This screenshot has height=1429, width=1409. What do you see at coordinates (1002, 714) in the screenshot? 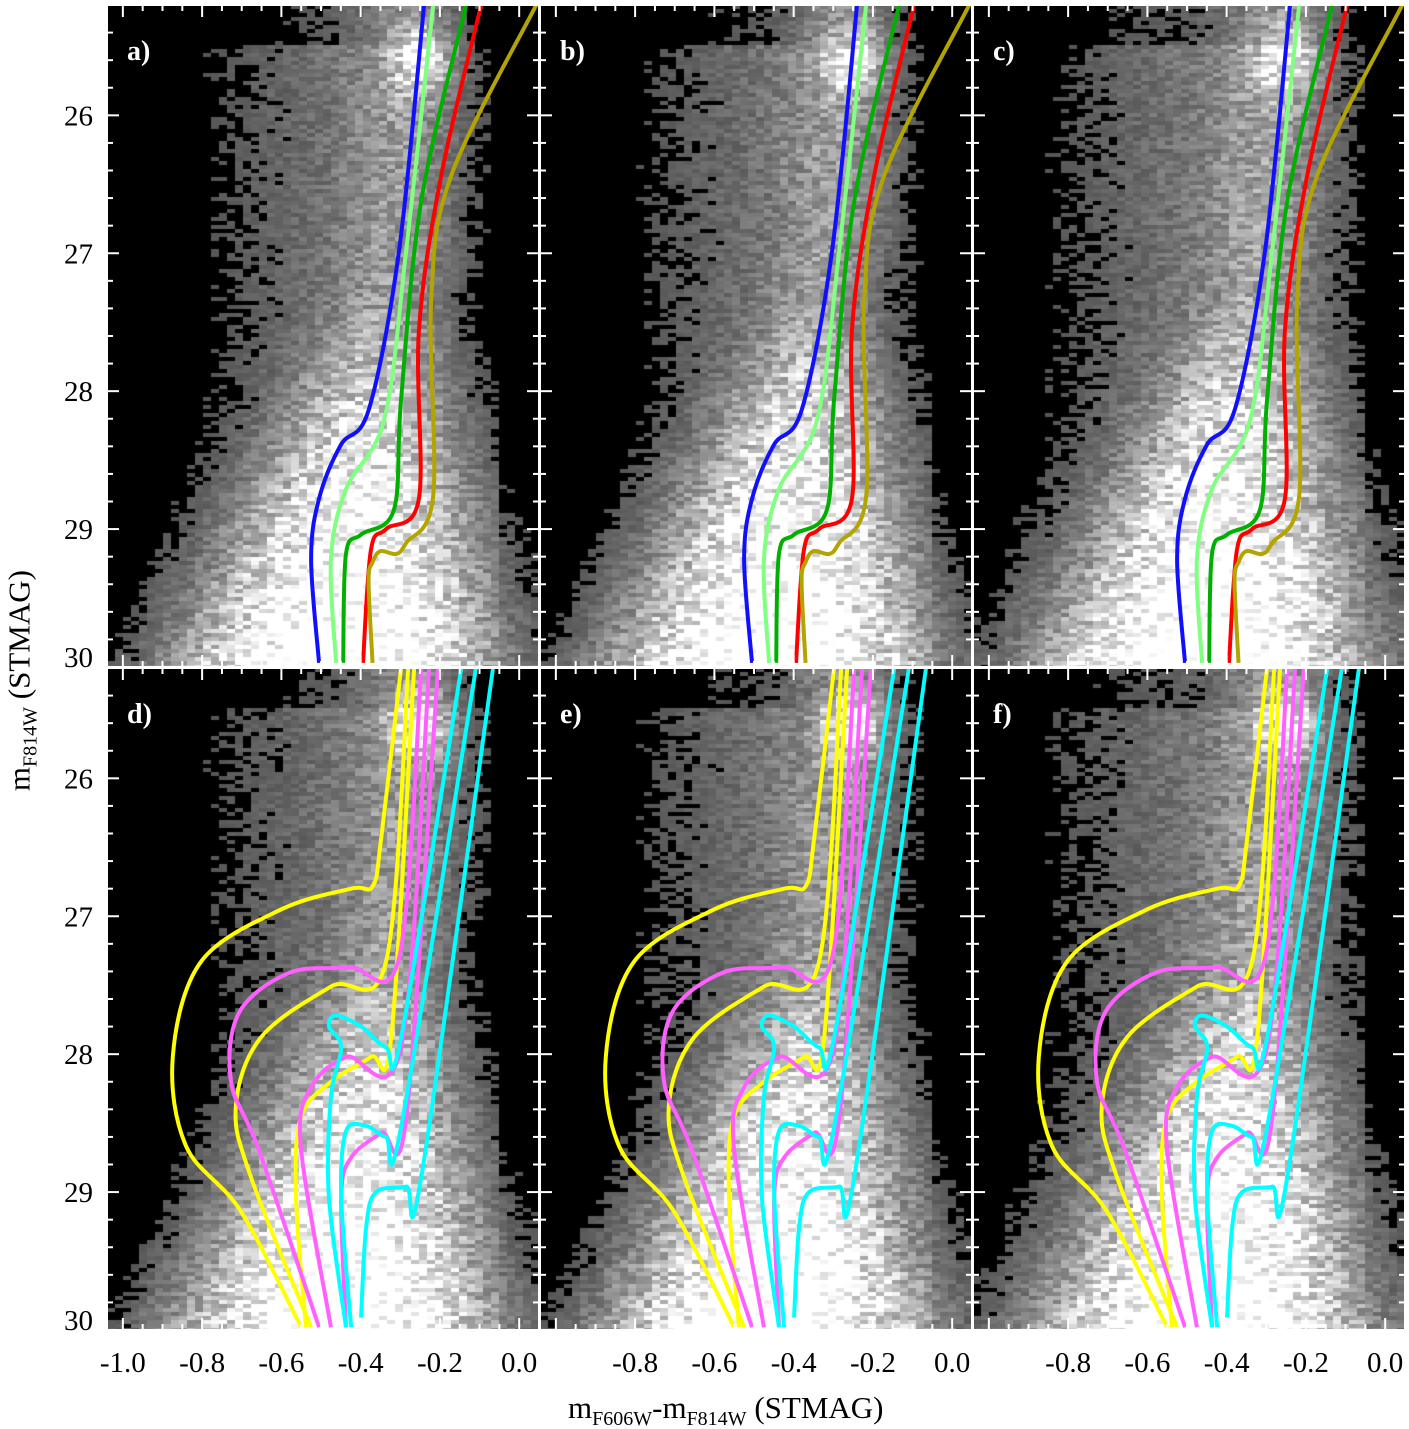
I see `panel-label: f)` at bounding box center [1002, 714].